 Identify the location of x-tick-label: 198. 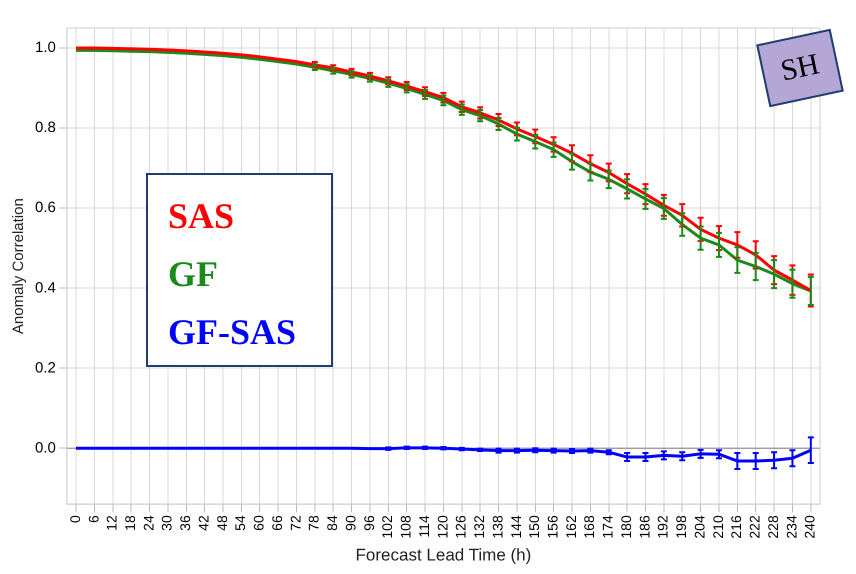
(681, 527).